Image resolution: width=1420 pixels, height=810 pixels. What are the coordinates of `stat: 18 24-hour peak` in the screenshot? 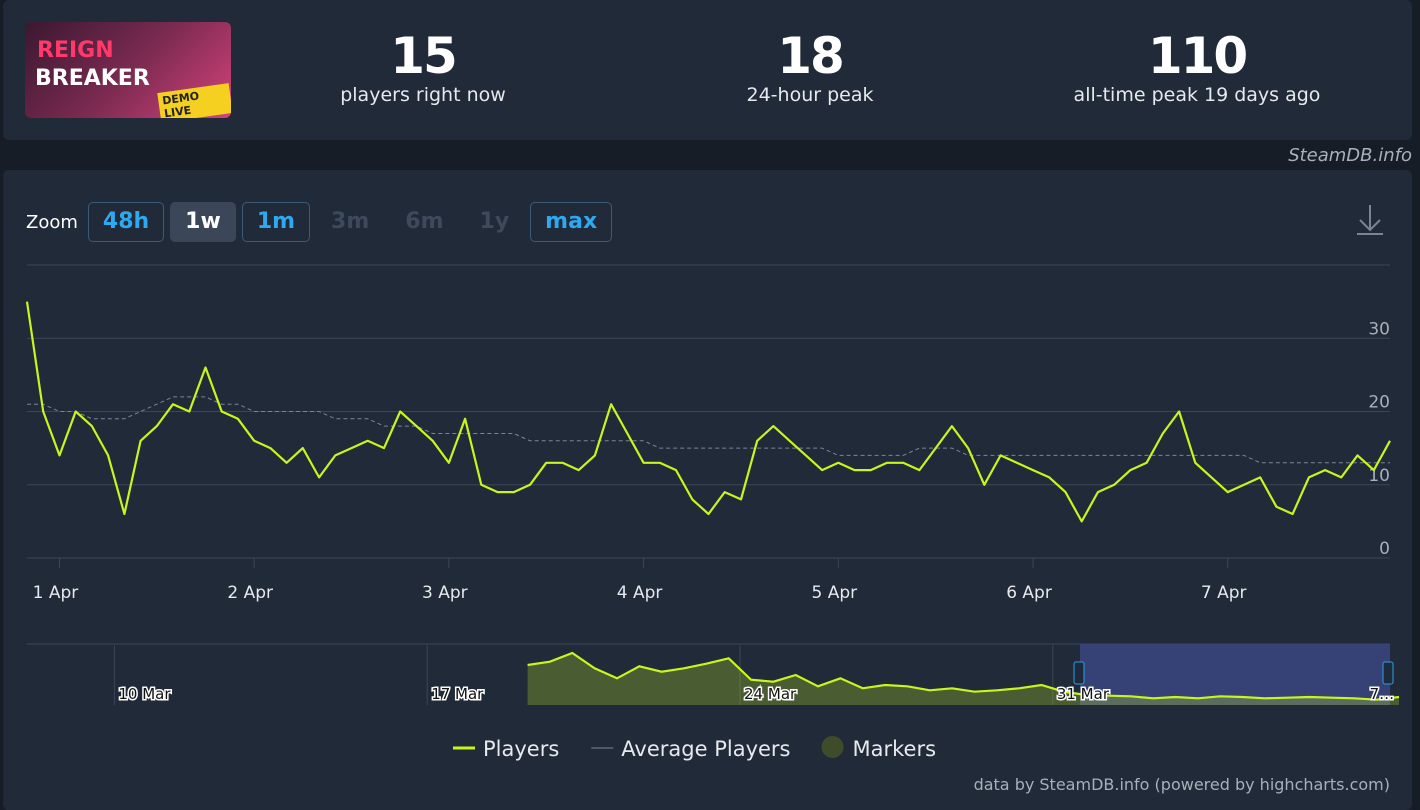 It's located at (810, 67).